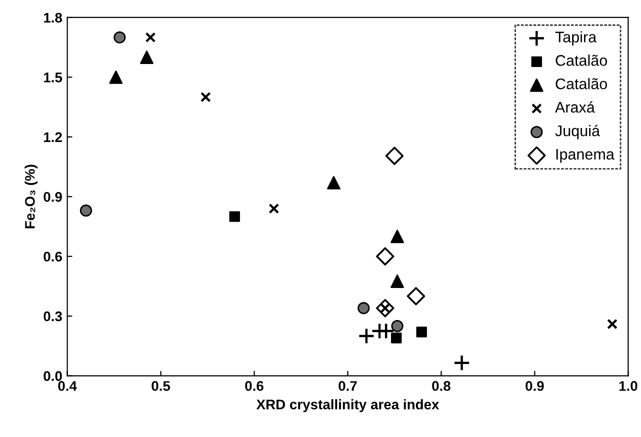 The image size is (641, 437). Describe the element at coordinates (575, 107) in the screenshot. I see `legend-label: Araxá` at that location.